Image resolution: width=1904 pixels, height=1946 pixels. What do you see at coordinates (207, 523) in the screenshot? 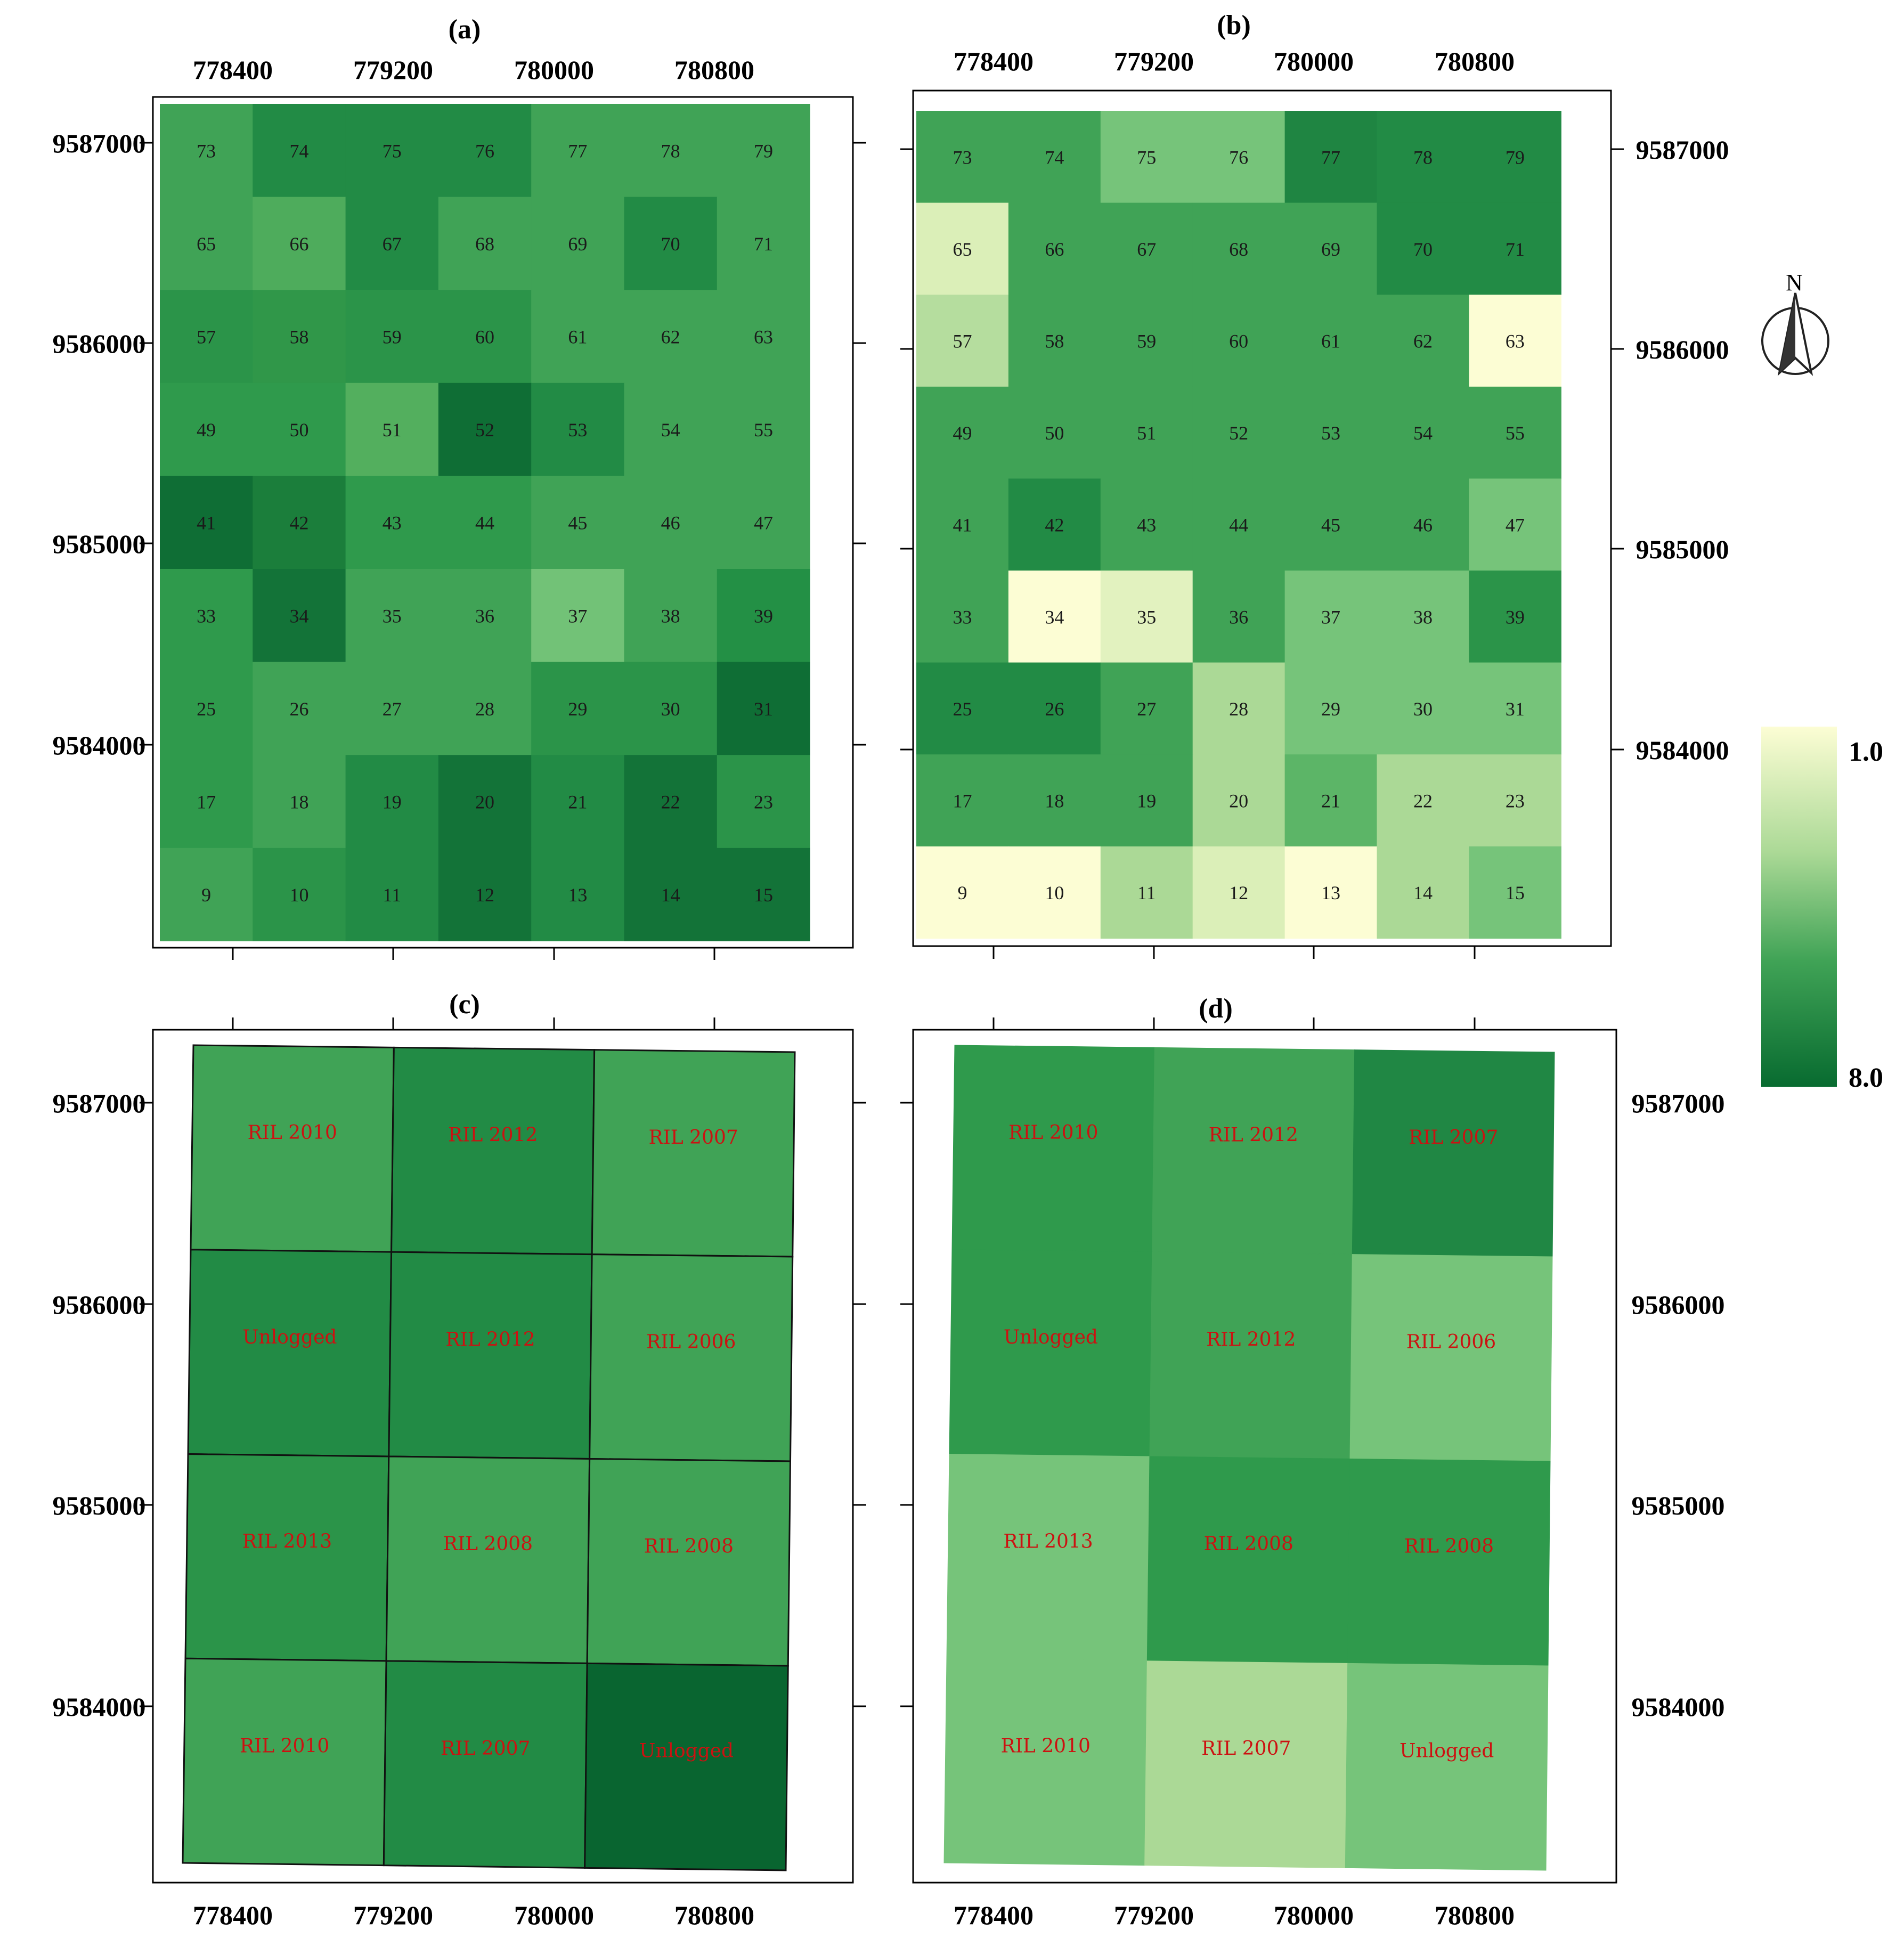
I see `panel-a-cell-label: 41` at bounding box center [207, 523].